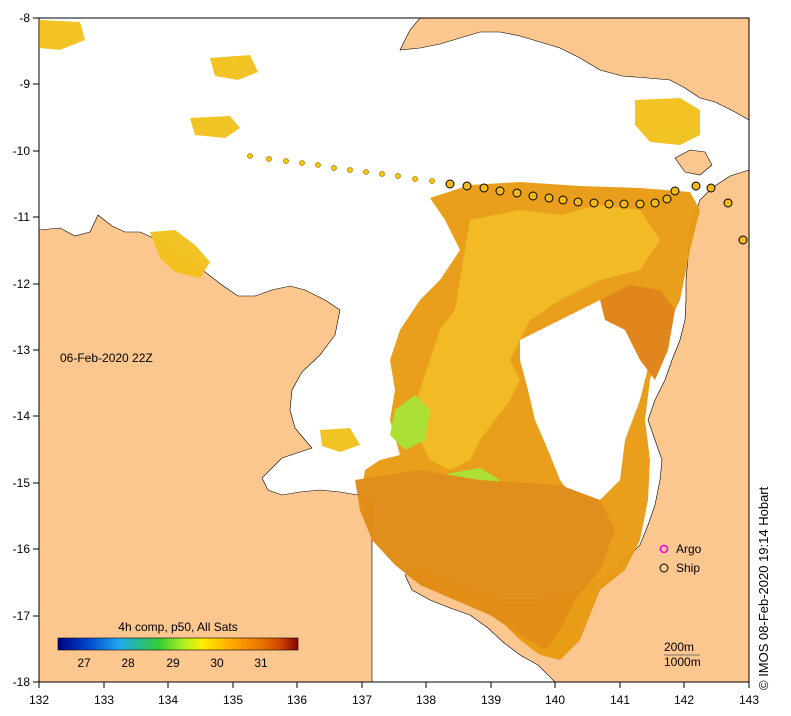 The width and height of the screenshot is (791, 716). I want to click on y-tick-label: -18, so click(22, 682).